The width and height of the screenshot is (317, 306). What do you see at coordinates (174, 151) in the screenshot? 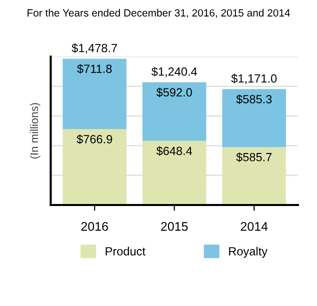
I see `data-label: $648.4` at bounding box center [174, 151].